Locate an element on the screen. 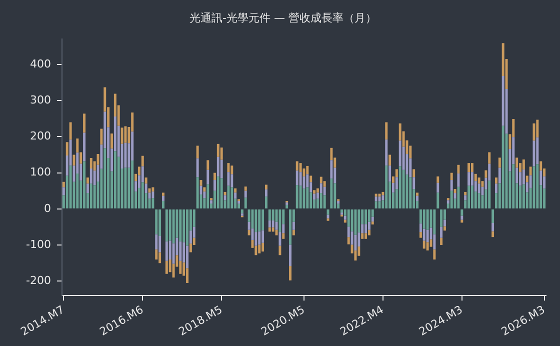 This screenshot has width=560, height=346. chart-title: 光通訊-光學元件 — 營收成長率（月） is located at coordinates (283, 17).